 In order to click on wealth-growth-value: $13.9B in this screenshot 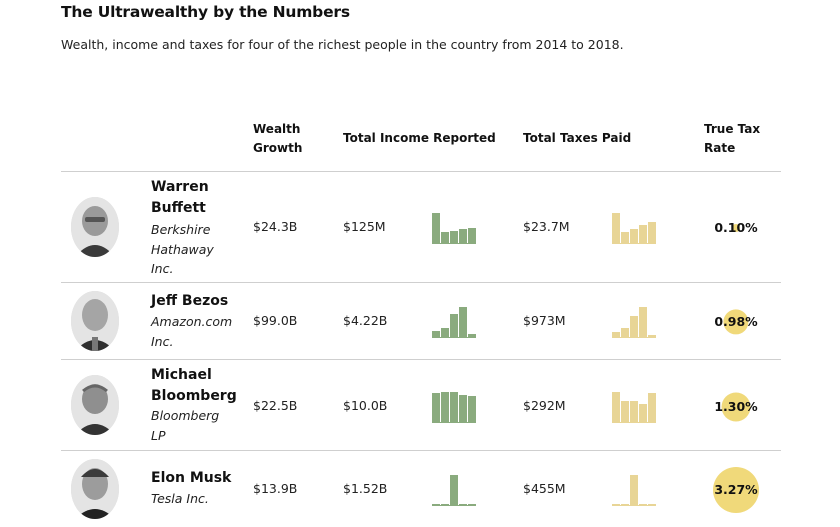, I will do `click(275, 488)`.